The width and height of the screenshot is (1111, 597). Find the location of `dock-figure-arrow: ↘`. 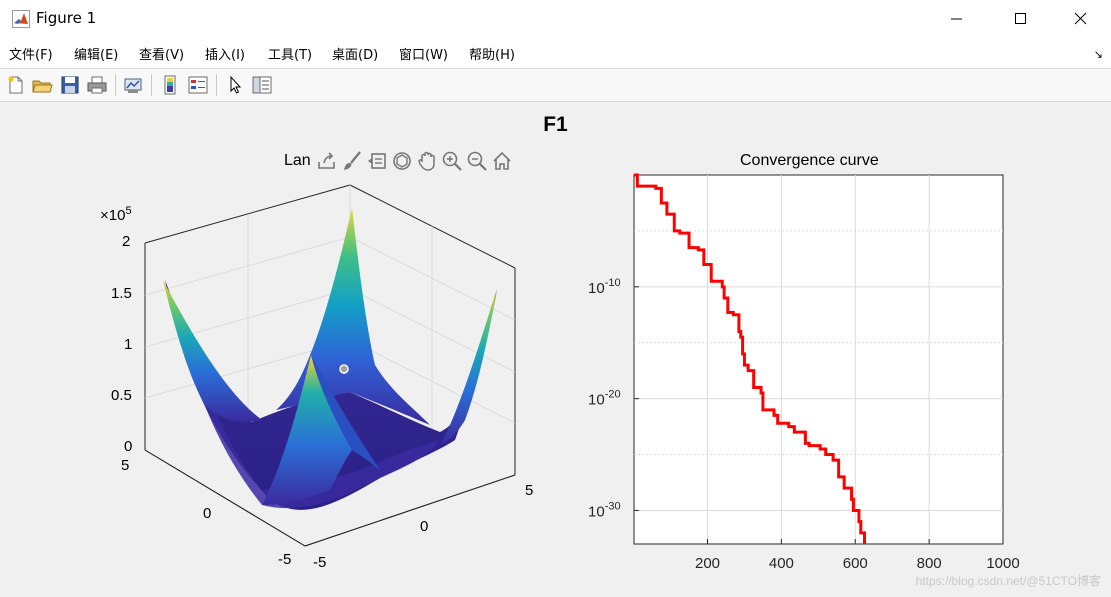

dock-figure-arrow: ↘ is located at coordinates (1098, 55).